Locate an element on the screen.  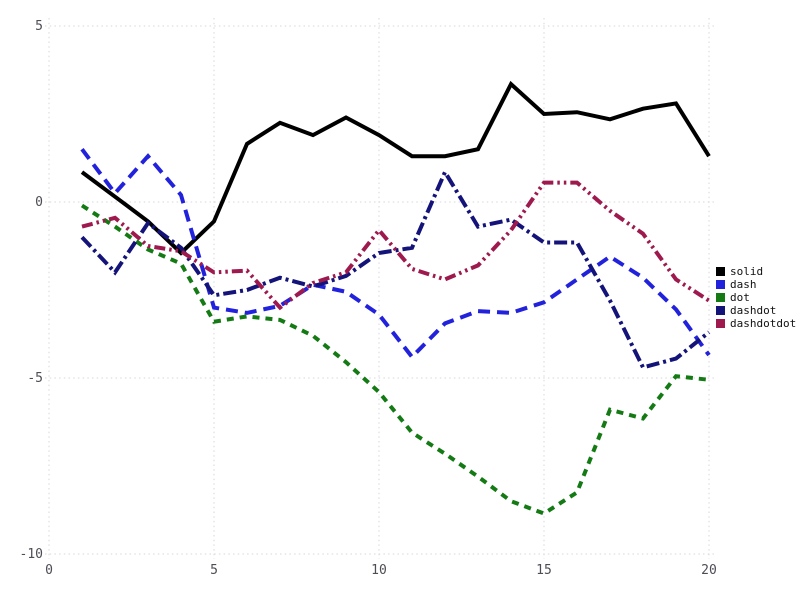
x-tick-label: 0 is located at coordinates (49, 570).